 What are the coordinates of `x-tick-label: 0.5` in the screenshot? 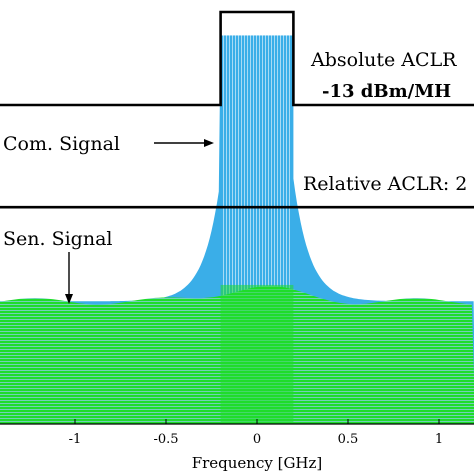 It's located at (348, 439).